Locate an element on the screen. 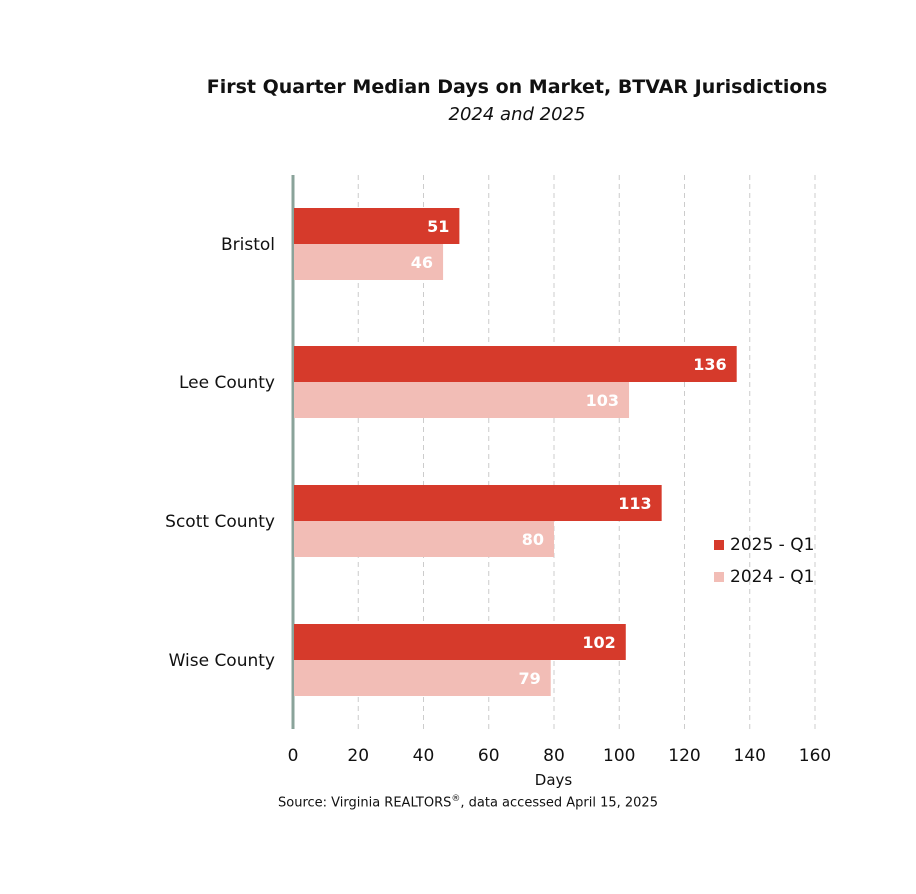 The height and width of the screenshot is (894, 916). category-label: Lee County is located at coordinates (227, 383).